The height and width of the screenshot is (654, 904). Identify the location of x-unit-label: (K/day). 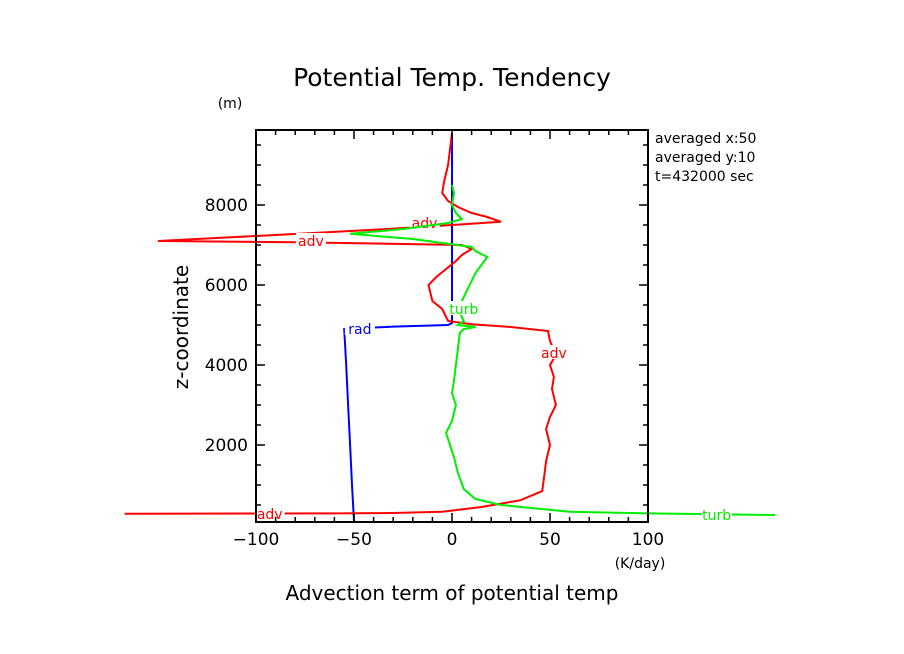
(640, 564).